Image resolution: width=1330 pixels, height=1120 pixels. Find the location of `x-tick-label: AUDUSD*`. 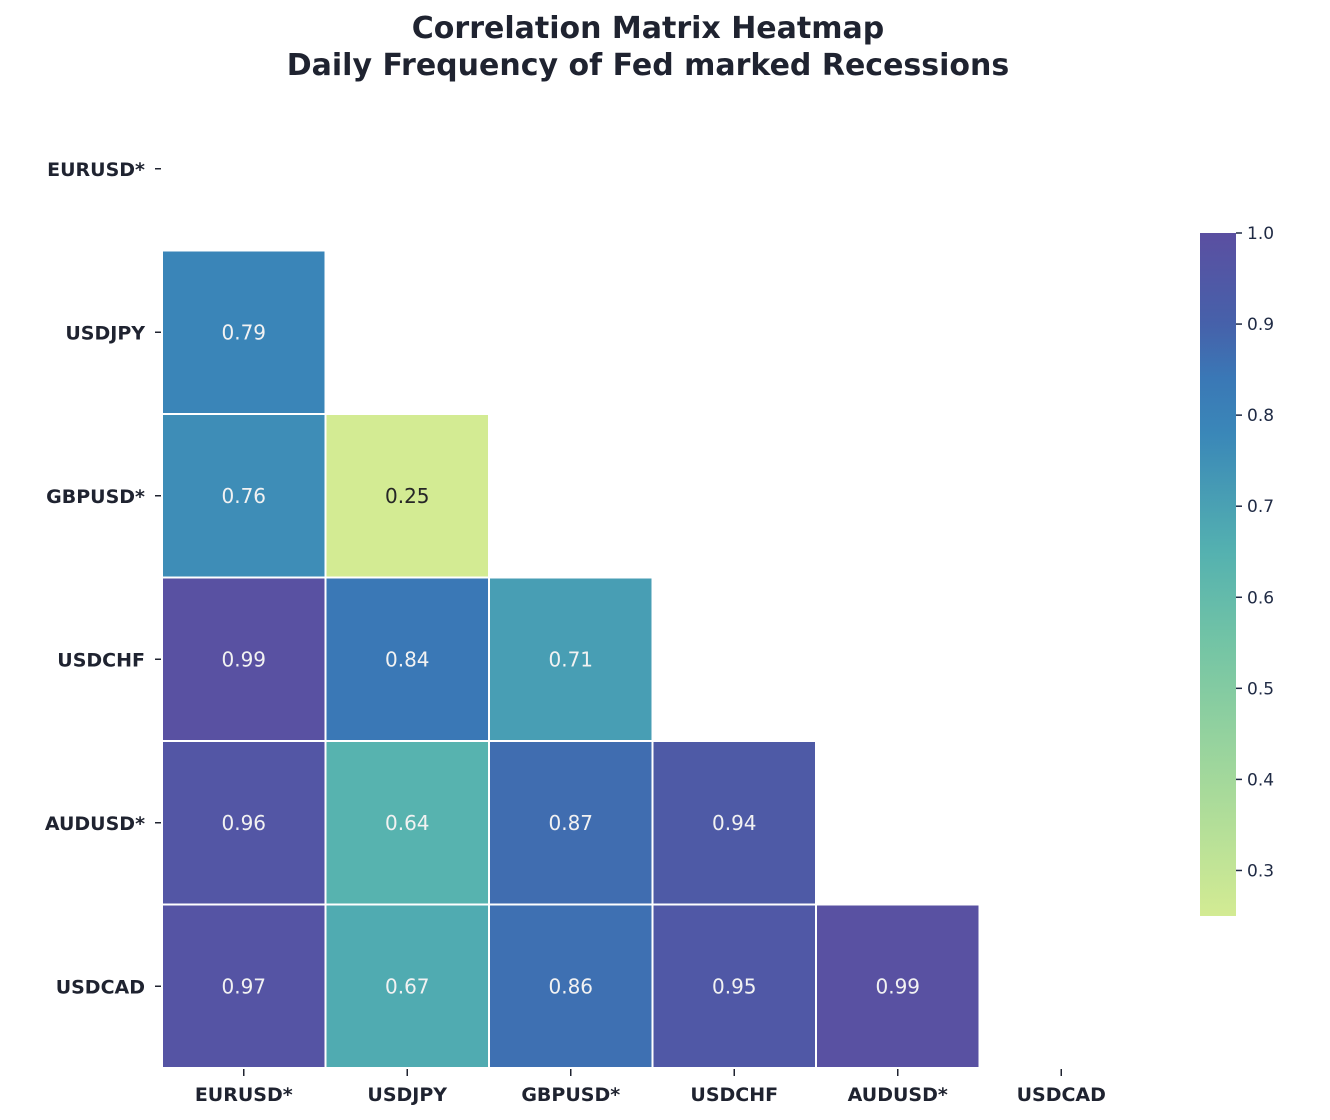

x-tick-label: AUDUSD* is located at coordinates (898, 1095).